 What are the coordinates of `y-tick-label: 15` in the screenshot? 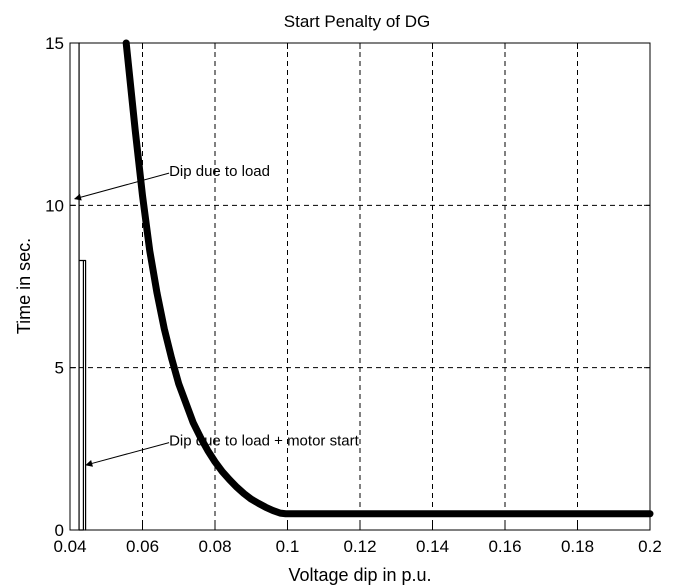 It's located at (54, 43).